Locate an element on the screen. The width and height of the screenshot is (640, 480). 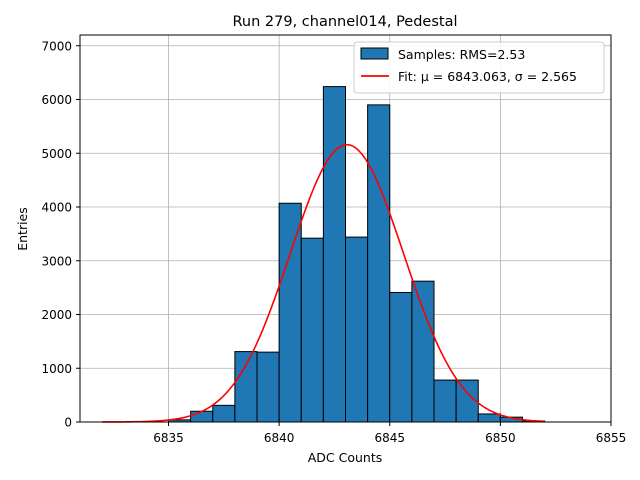
chart-title: Run 279, channel014, Pedestal is located at coordinates (344, 22).